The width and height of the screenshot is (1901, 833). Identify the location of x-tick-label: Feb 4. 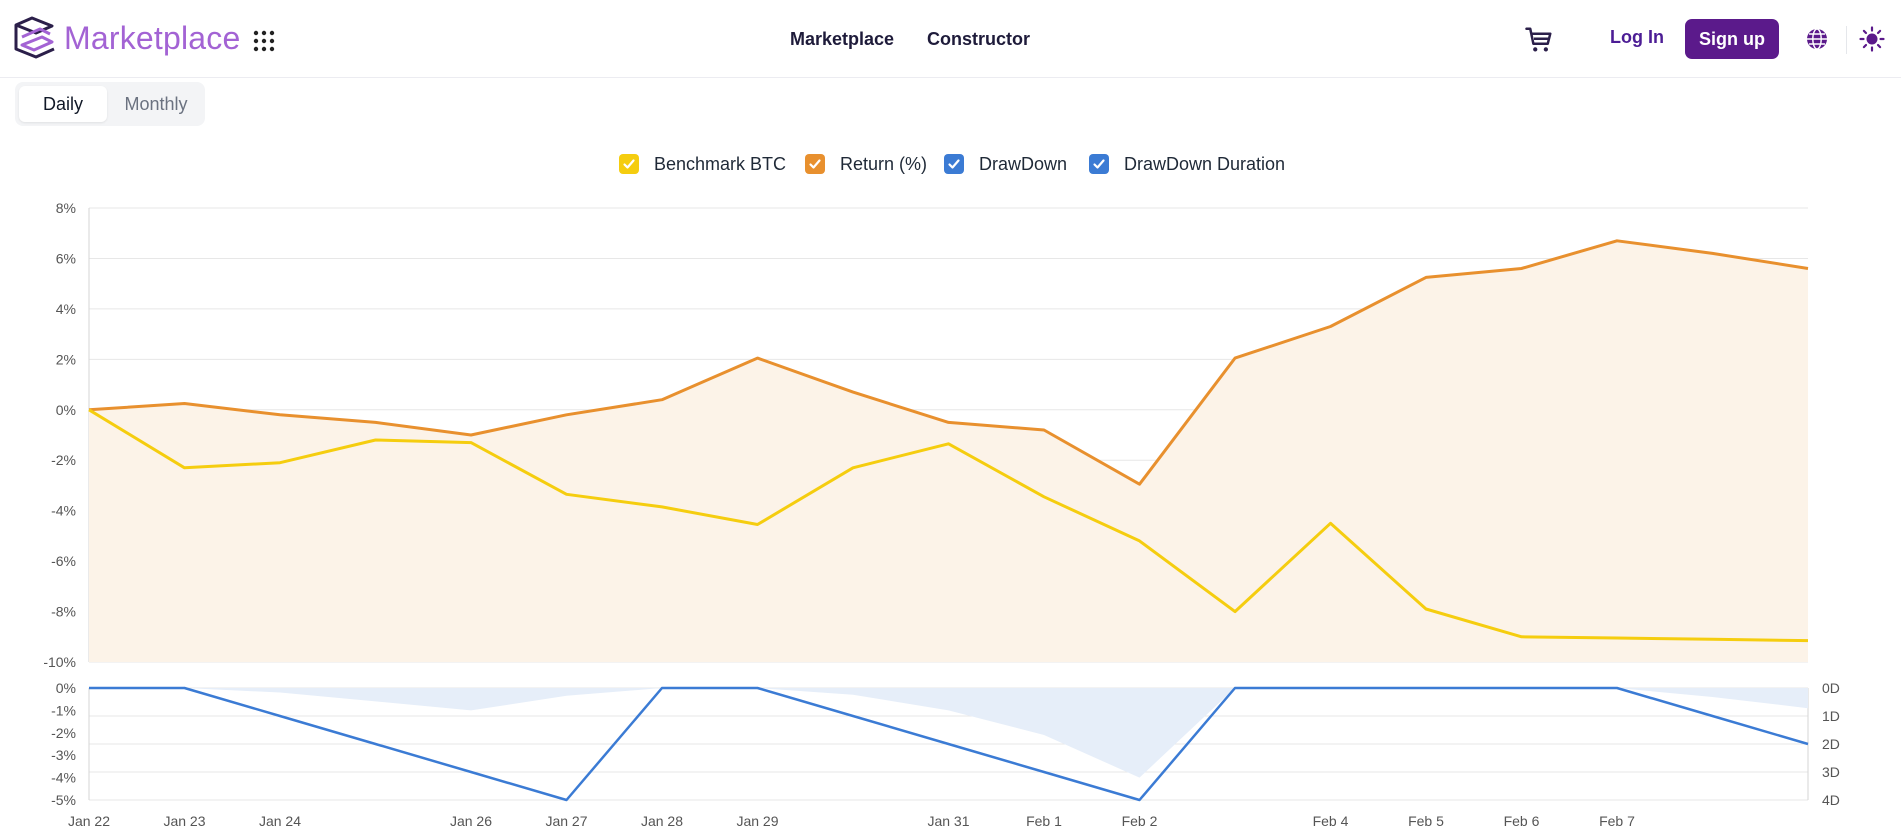
(1331, 821).